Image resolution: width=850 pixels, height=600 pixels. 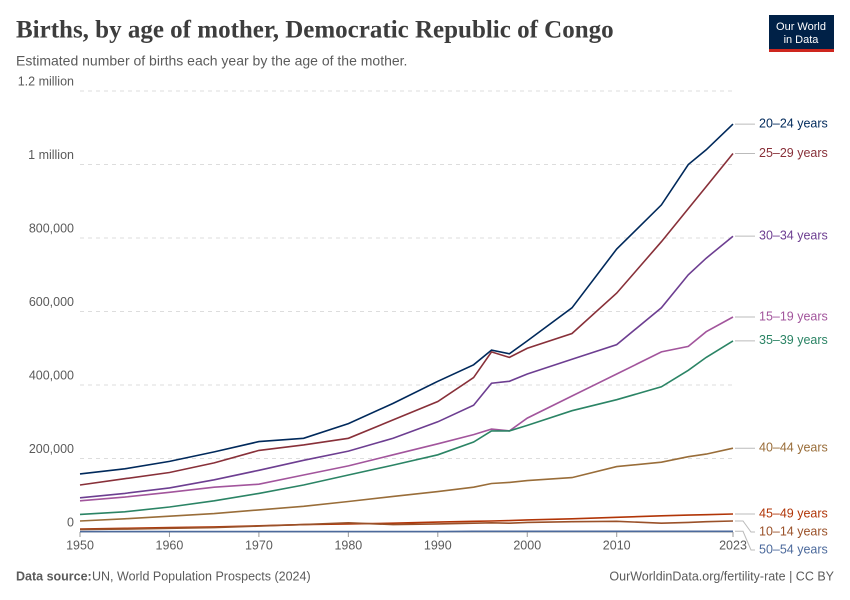 What do you see at coordinates (51, 155) in the screenshot?
I see `y-tick-label: 1 million` at bounding box center [51, 155].